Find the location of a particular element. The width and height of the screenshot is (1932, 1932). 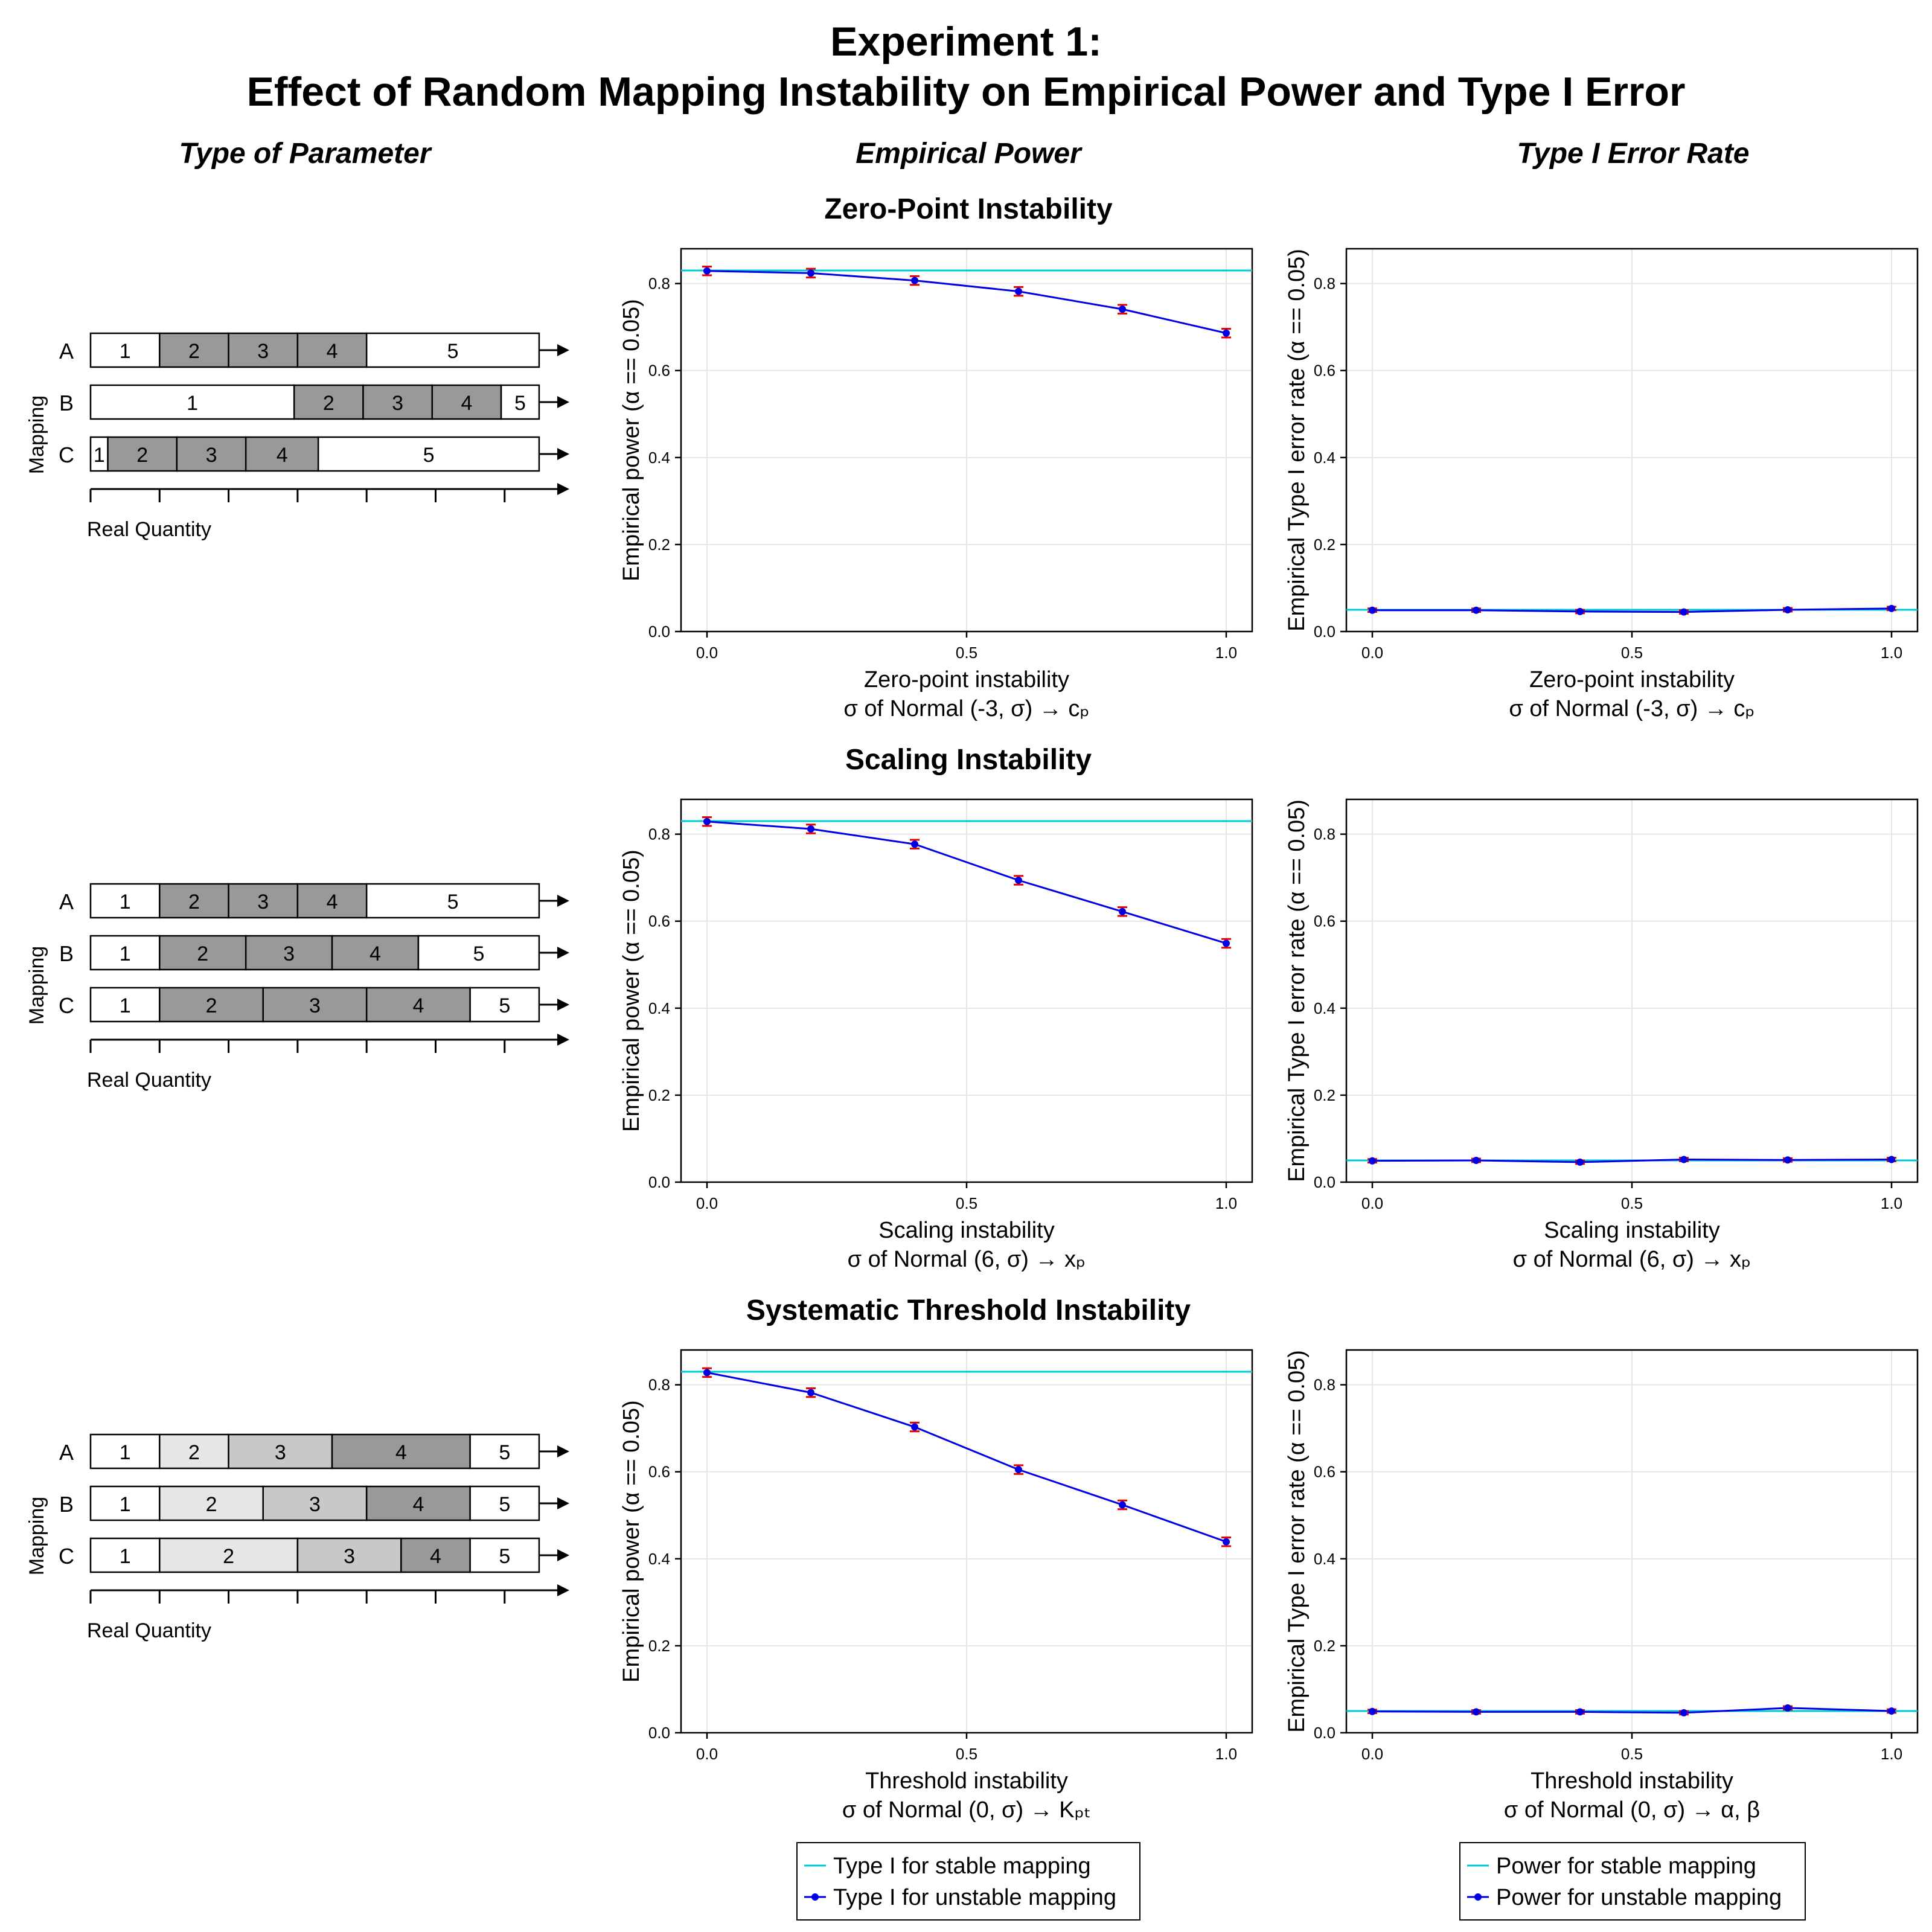

legend-label-unstable: Power for unstable mapping is located at coordinates (1639, 1898).